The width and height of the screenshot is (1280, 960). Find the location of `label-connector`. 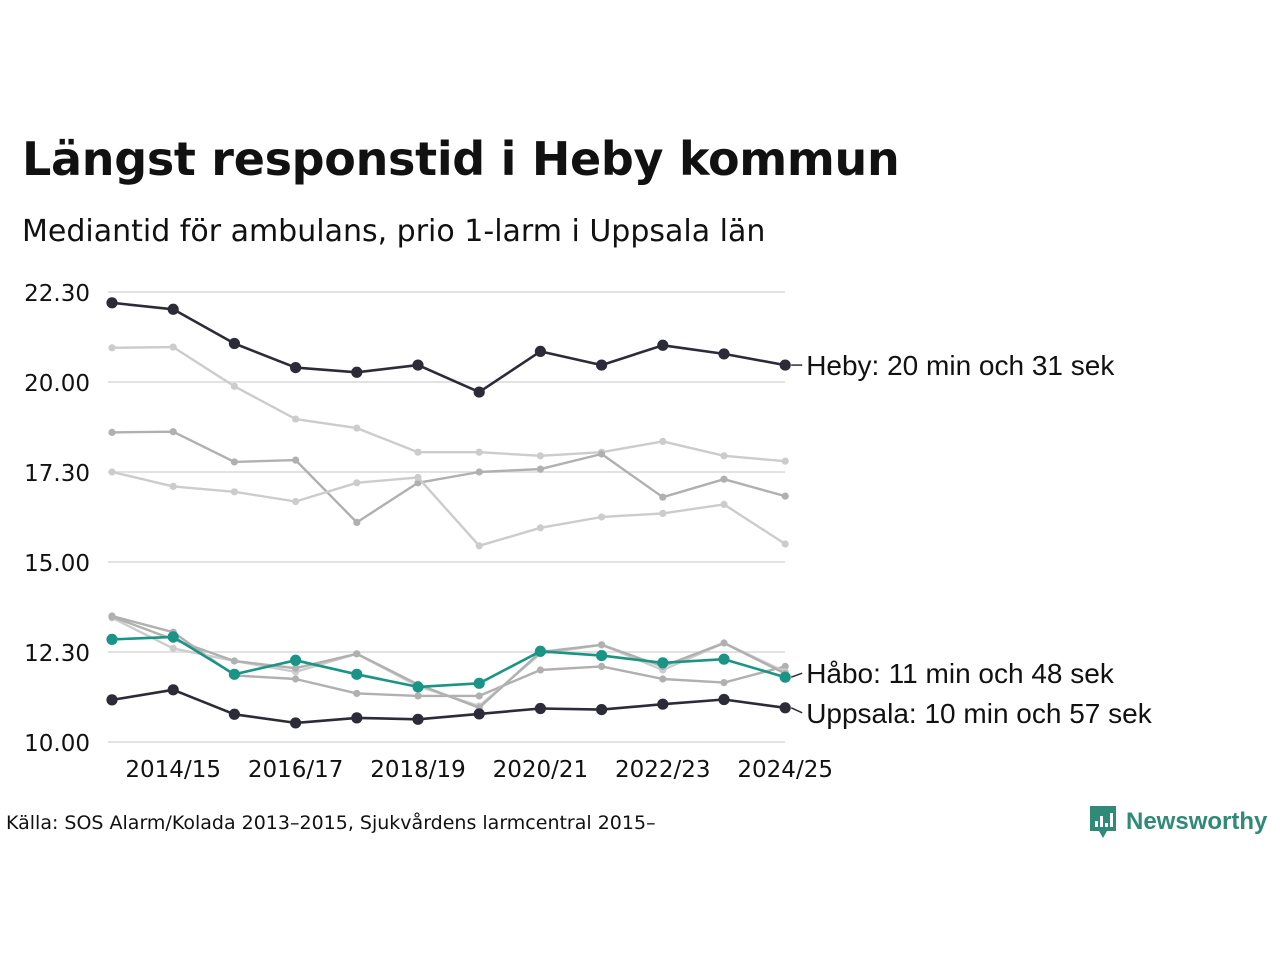

label-connector is located at coordinates (796, 675).